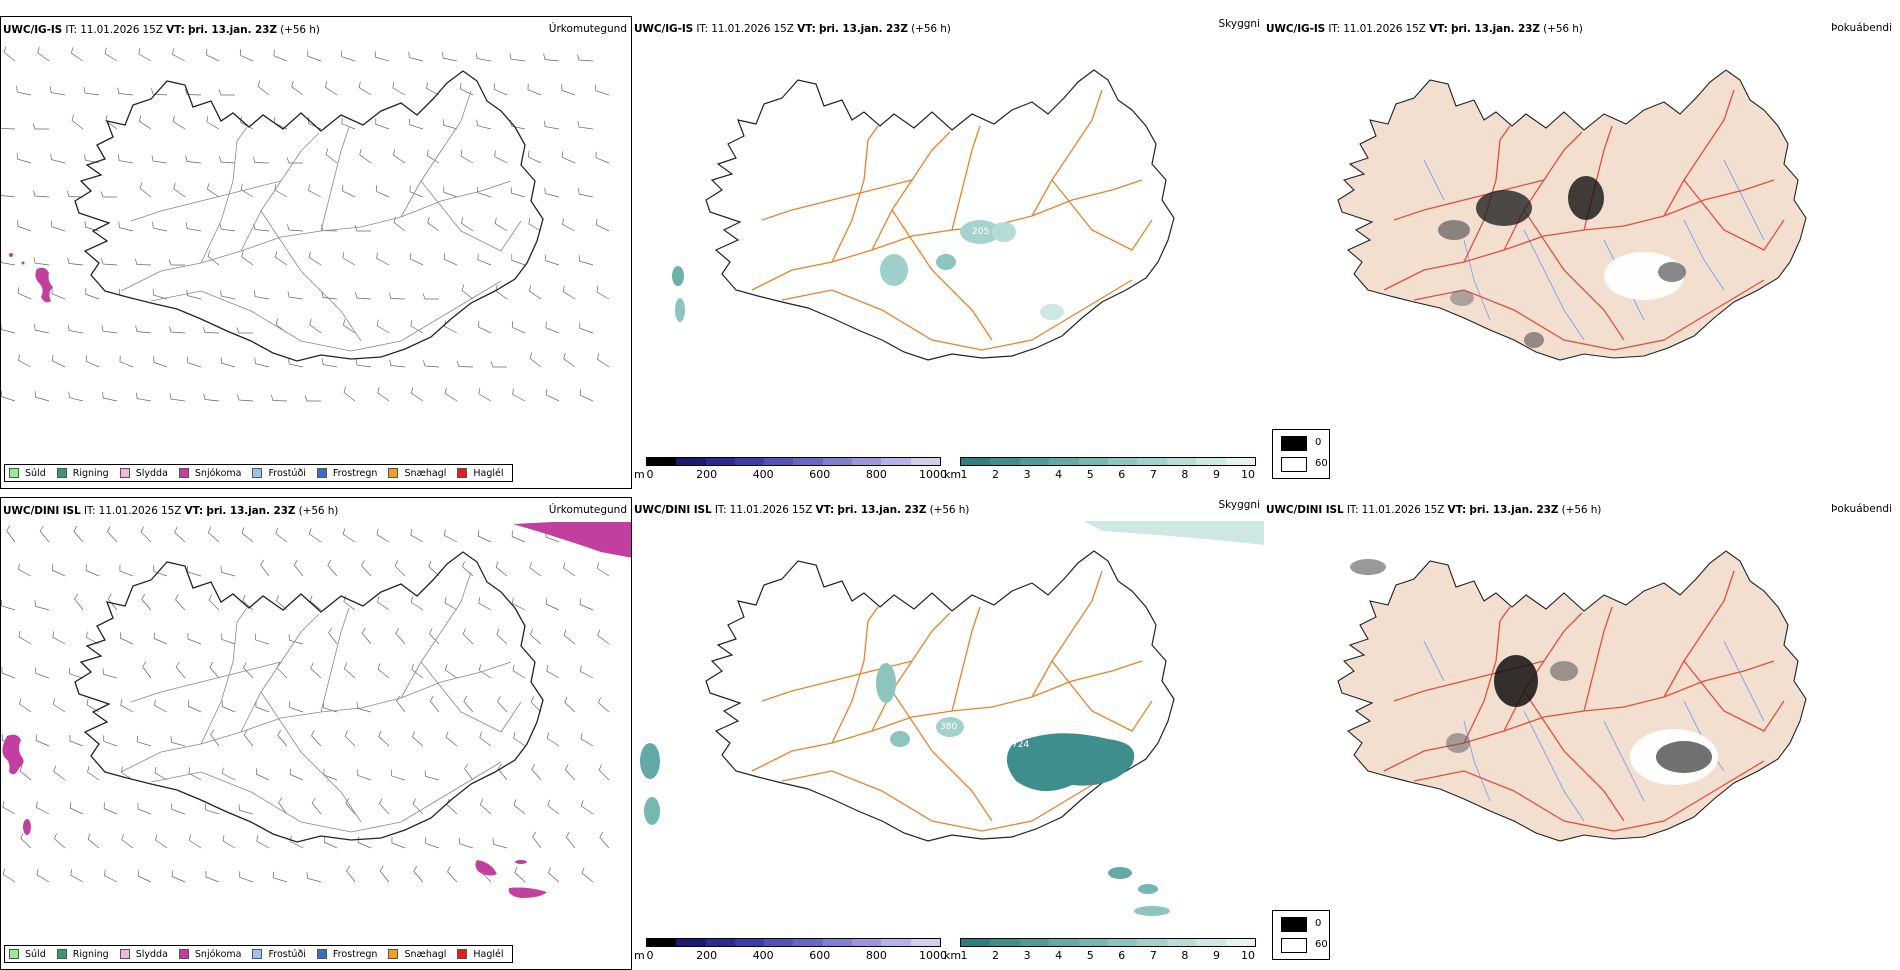 The width and height of the screenshot is (1900, 970). Describe the element at coordinates (650, 474) in the screenshot. I see `colorbar-tick-label: 0` at that location.